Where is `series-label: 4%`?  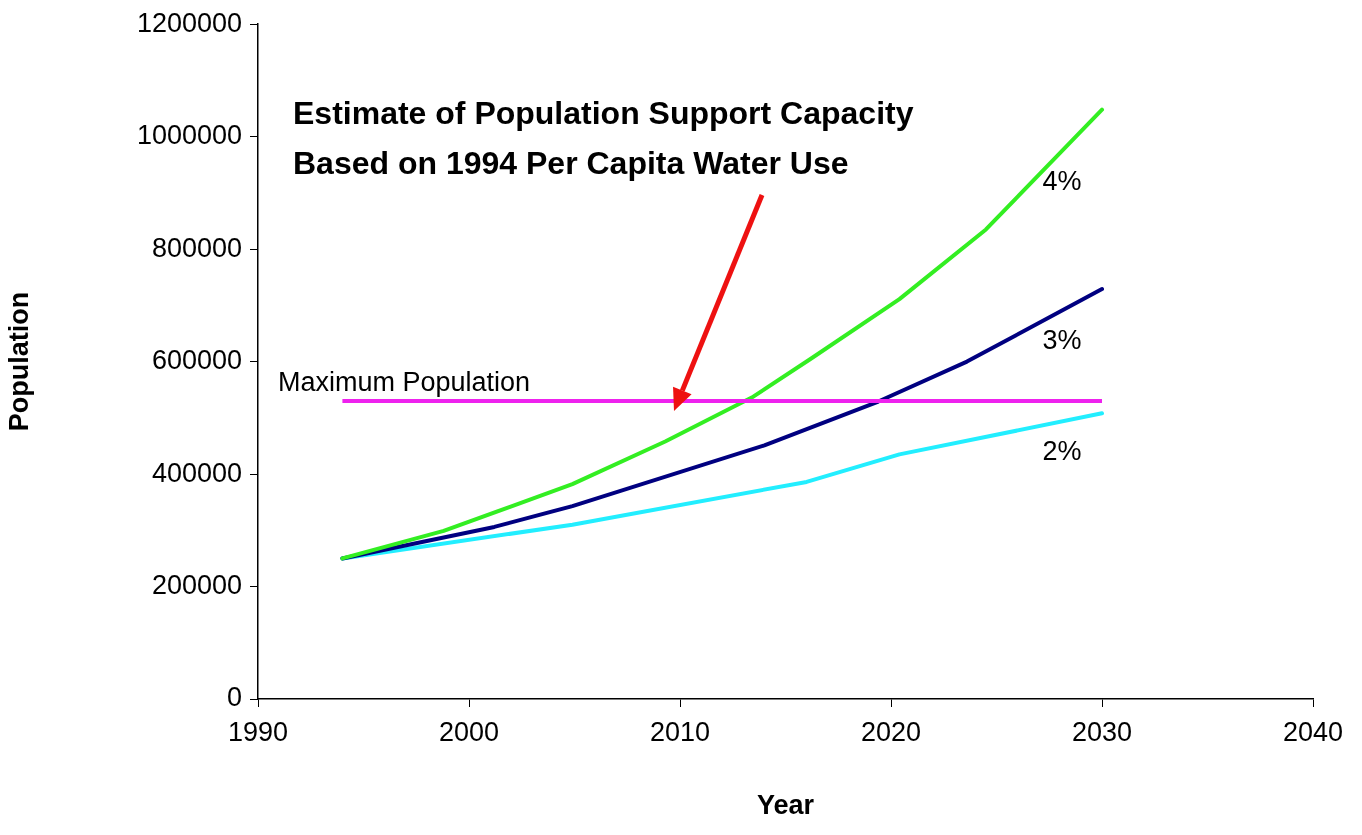
series-label: 4% is located at coordinates (1062, 180).